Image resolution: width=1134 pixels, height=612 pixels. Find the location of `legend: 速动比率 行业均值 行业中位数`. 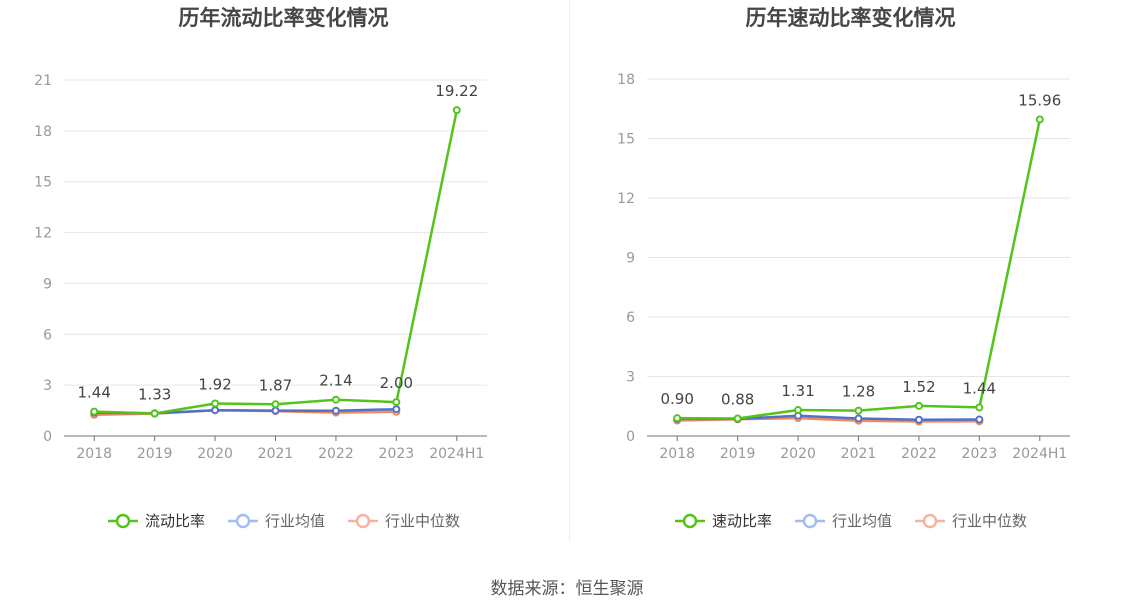

legend: 速动比率 行业均值 行业中位数 is located at coordinates (850, 520).